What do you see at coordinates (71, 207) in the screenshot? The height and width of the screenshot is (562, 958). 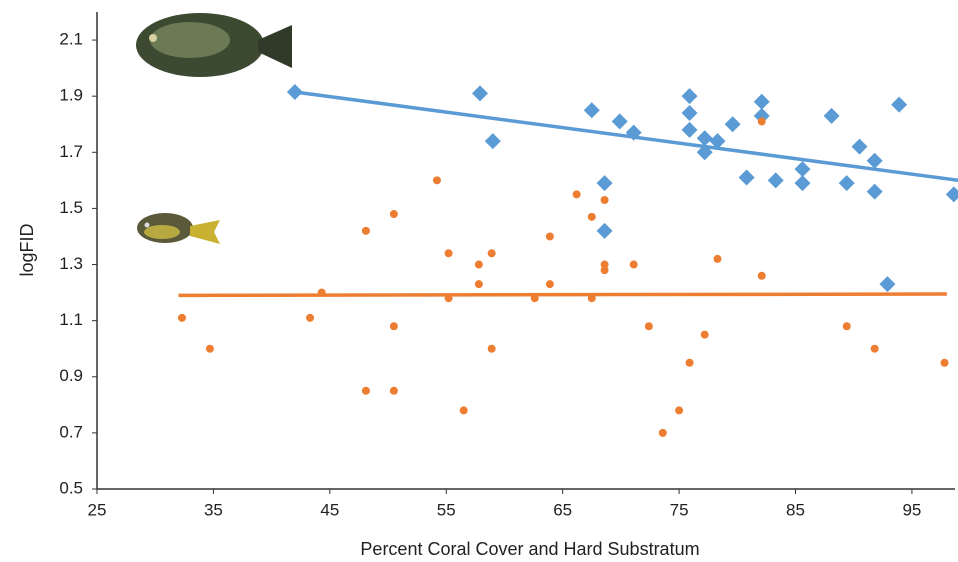 I see `y-tick-label: 1.5` at bounding box center [71, 207].